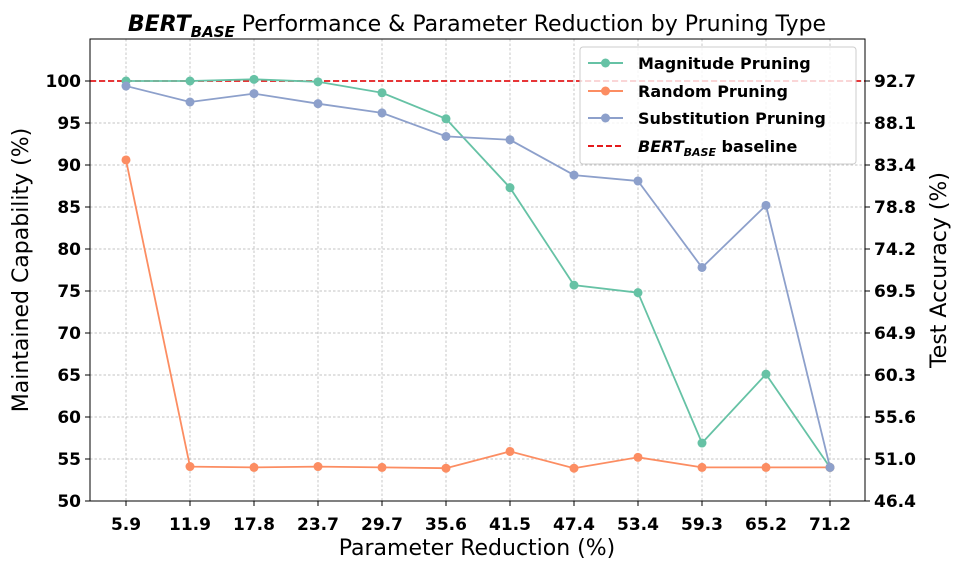 Image resolution: width=961 pixels, height=573 pixels. I want to click on y-left-tick-label: 100, so click(64, 82).